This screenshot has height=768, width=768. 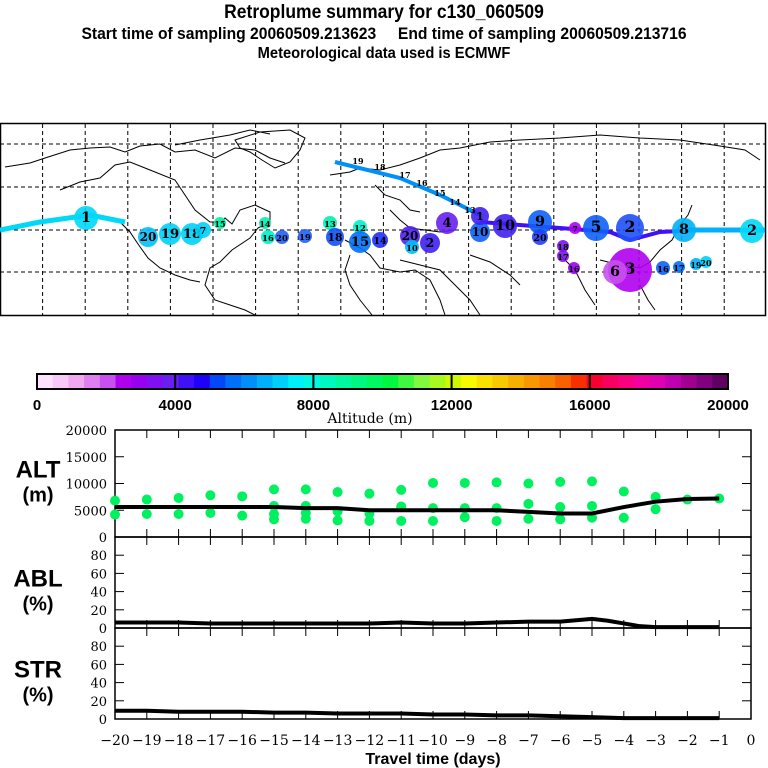 I want to click on plume-day-label: 12, so click(x=360, y=228).